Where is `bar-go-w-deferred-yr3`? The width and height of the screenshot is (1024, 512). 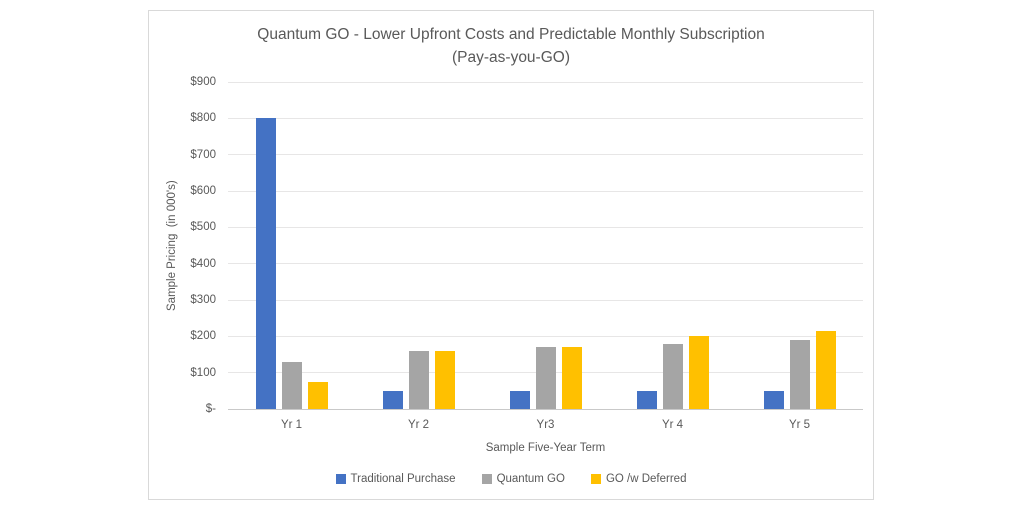
bar-go-w-deferred-yr3 is located at coordinates (571, 378).